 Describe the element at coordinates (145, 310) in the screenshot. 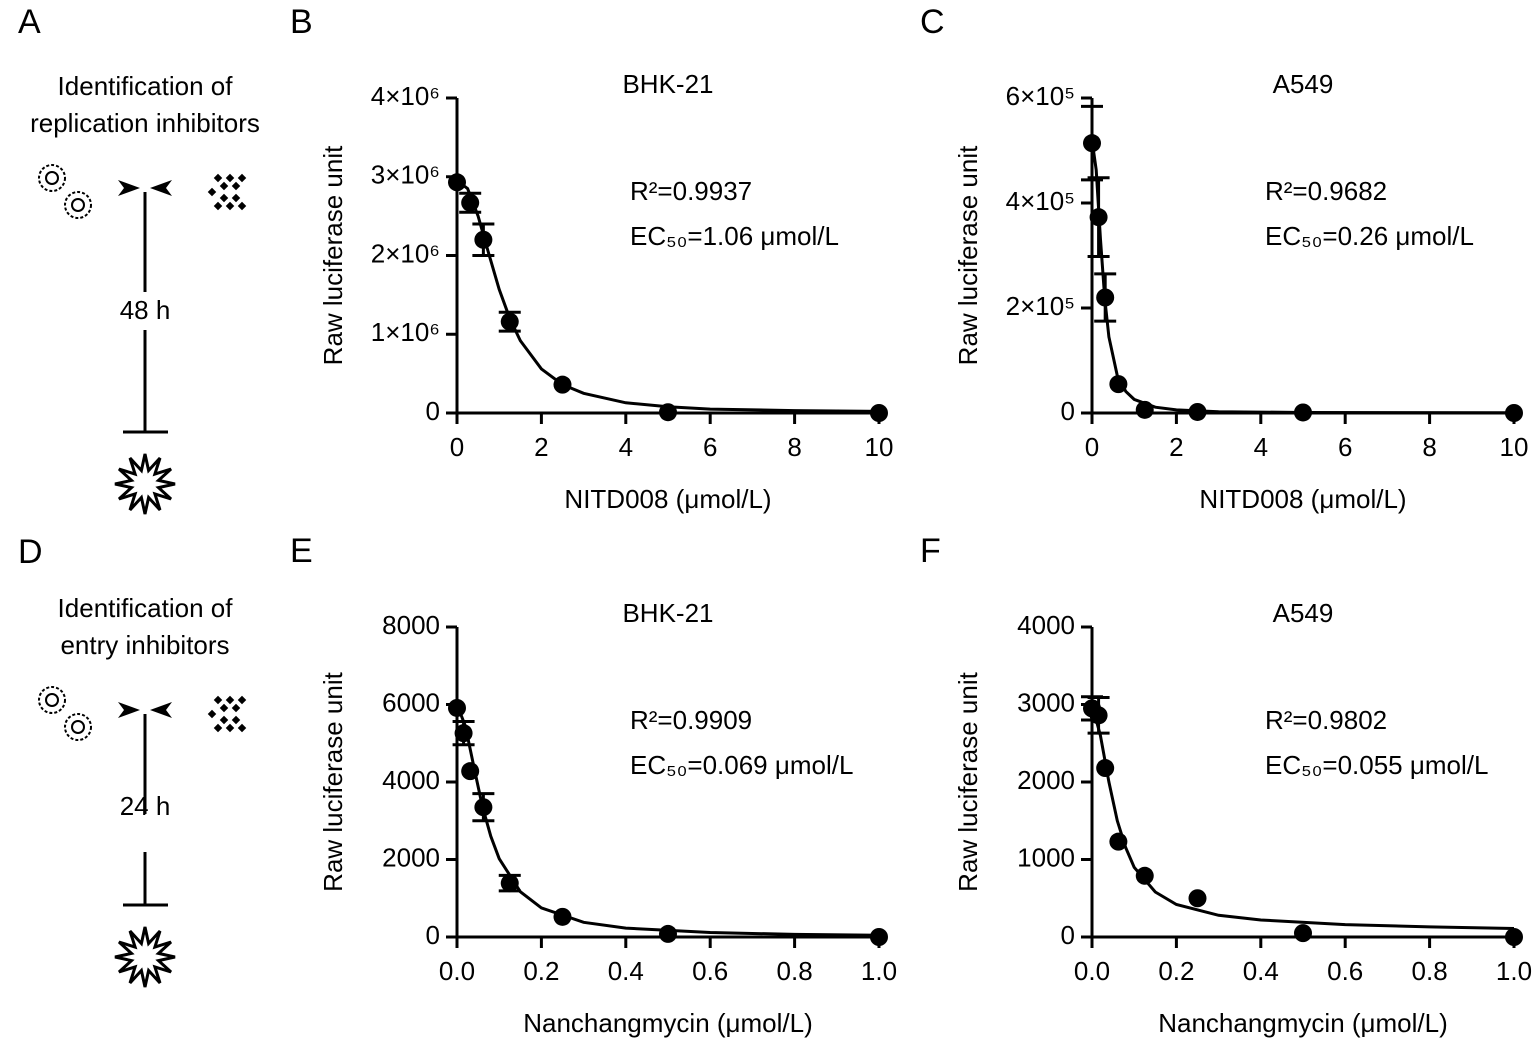

I see `time-label: 48 h` at that location.